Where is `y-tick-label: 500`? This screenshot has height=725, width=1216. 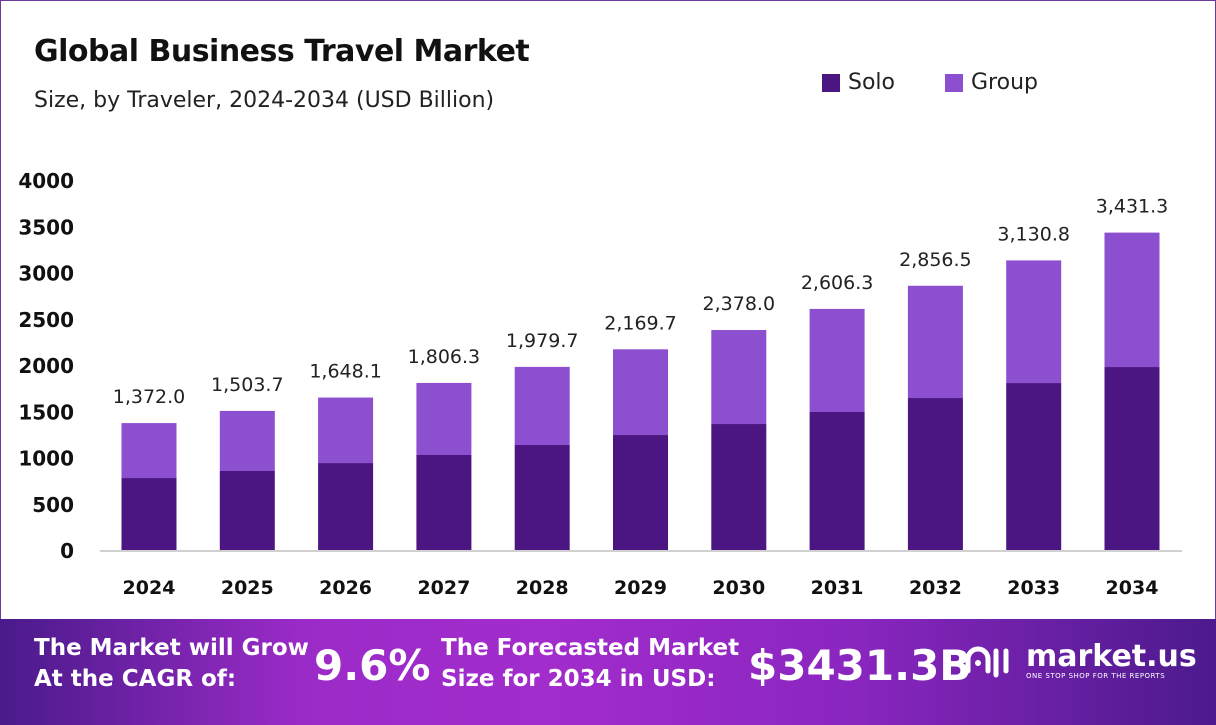
y-tick-label: 500 is located at coordinates (53, 505).